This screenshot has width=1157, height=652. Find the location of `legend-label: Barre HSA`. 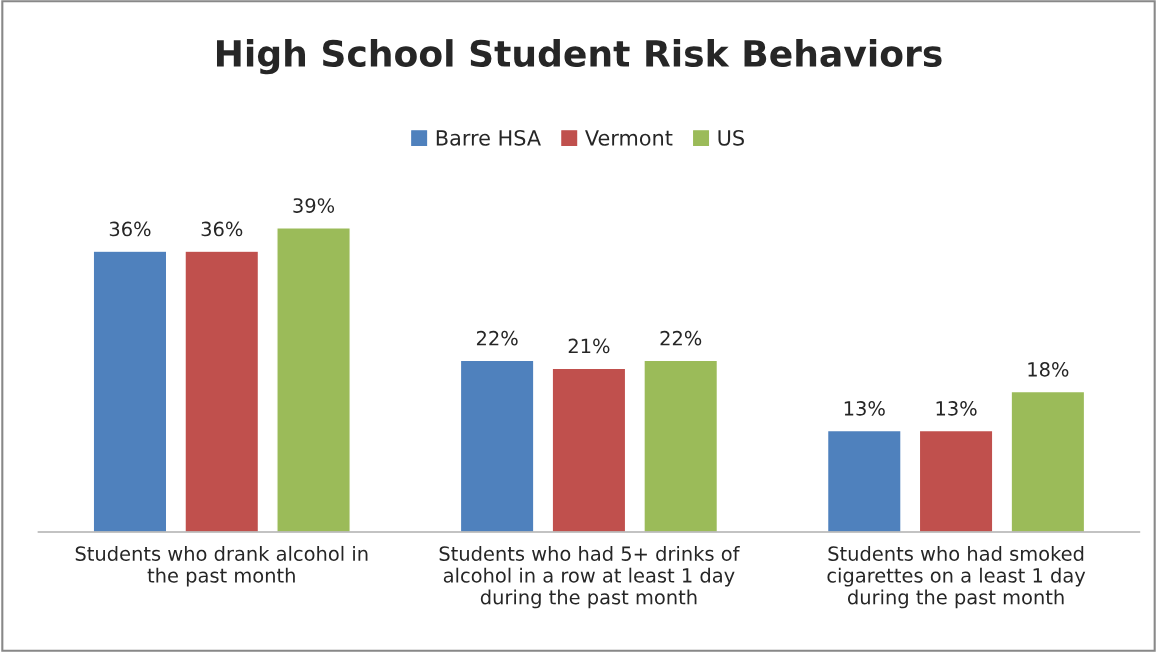

legend-label: Barre HSA is located at coordinates (488, 137).